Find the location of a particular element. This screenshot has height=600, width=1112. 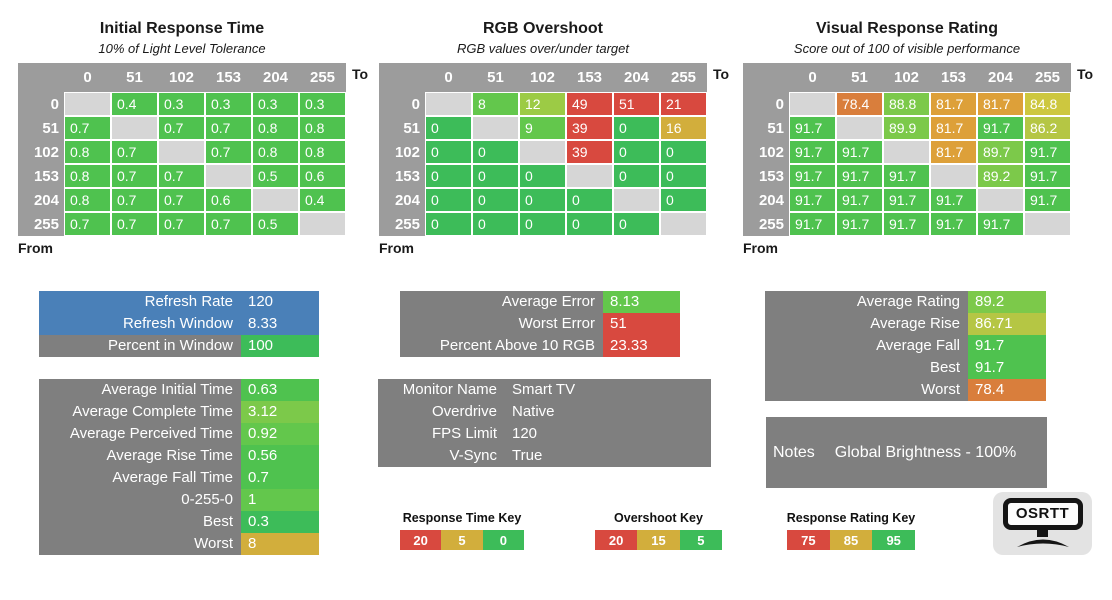

heatmap-cell: 78.4 is located at coordinates (859, 104).